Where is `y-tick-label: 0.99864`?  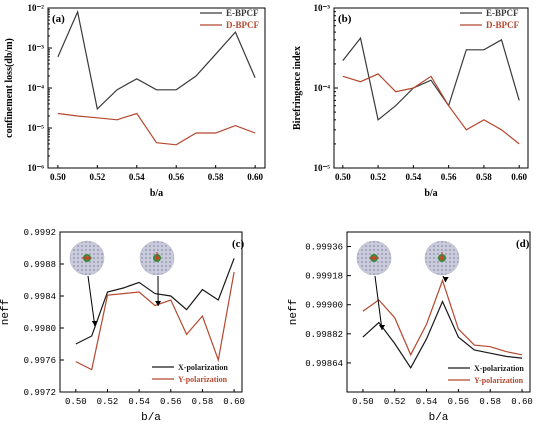
y-tick-label: 0.99864 is located at coordinates (324, 364).